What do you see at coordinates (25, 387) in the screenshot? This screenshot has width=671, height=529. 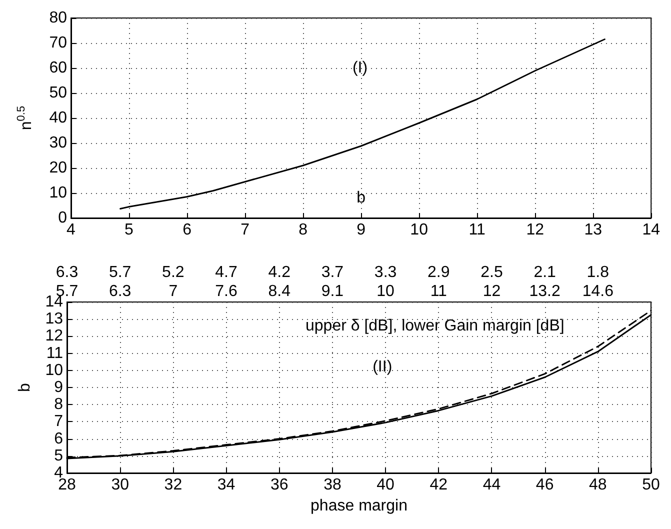 I see `y-axis-title: b` at bounding box center [25, 387].